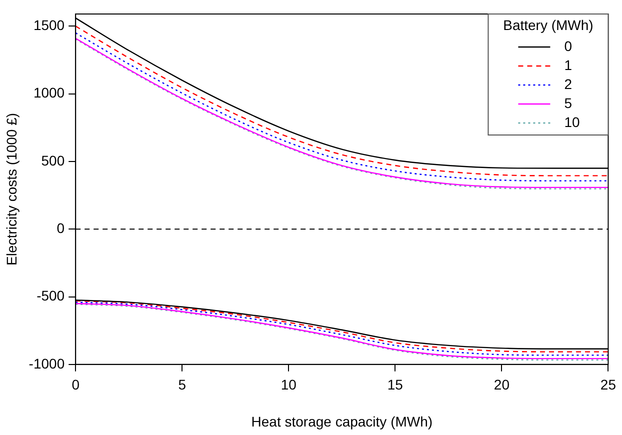 This screenshot has height=435, width=622. What do you see at coordinates (568, 84) in the screenshot?
I see `legend-label: 2` at bounding box center [568, 84].